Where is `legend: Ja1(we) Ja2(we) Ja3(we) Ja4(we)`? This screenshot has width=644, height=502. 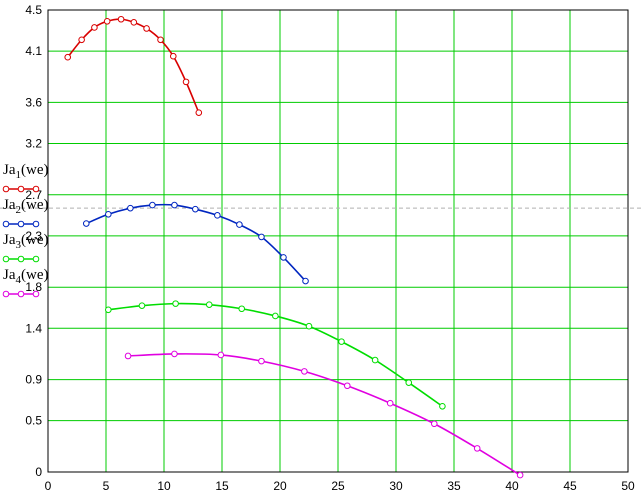
legend: Ja1(we) Ja2(we) Ja3(we) Ja4(we) is located at coordinates (25, 230).